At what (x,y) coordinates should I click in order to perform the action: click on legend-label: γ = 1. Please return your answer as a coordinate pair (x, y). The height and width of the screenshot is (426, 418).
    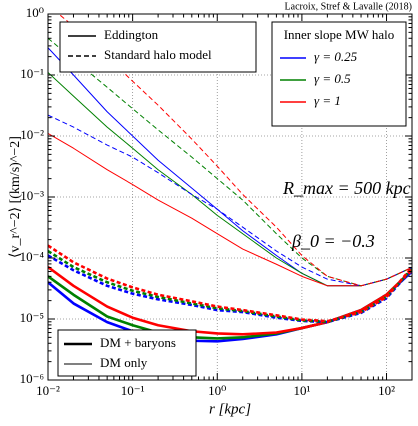
    Looking at the image, I should click on (327, 100).